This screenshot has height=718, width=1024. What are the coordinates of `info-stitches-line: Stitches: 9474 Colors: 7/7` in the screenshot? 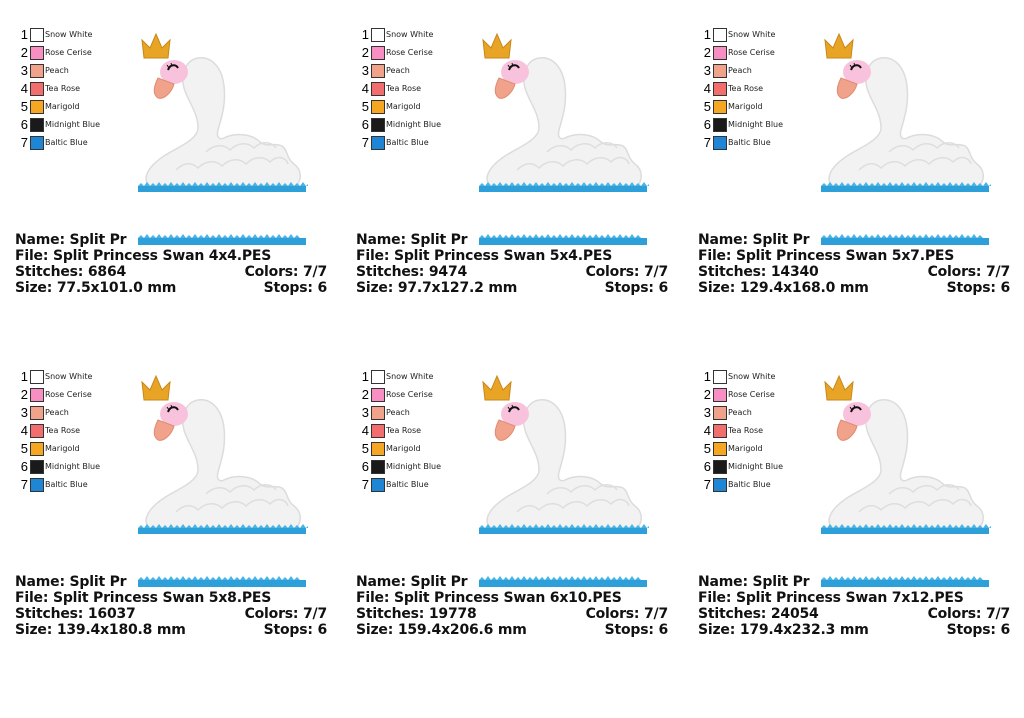 It's located at (512, 272).